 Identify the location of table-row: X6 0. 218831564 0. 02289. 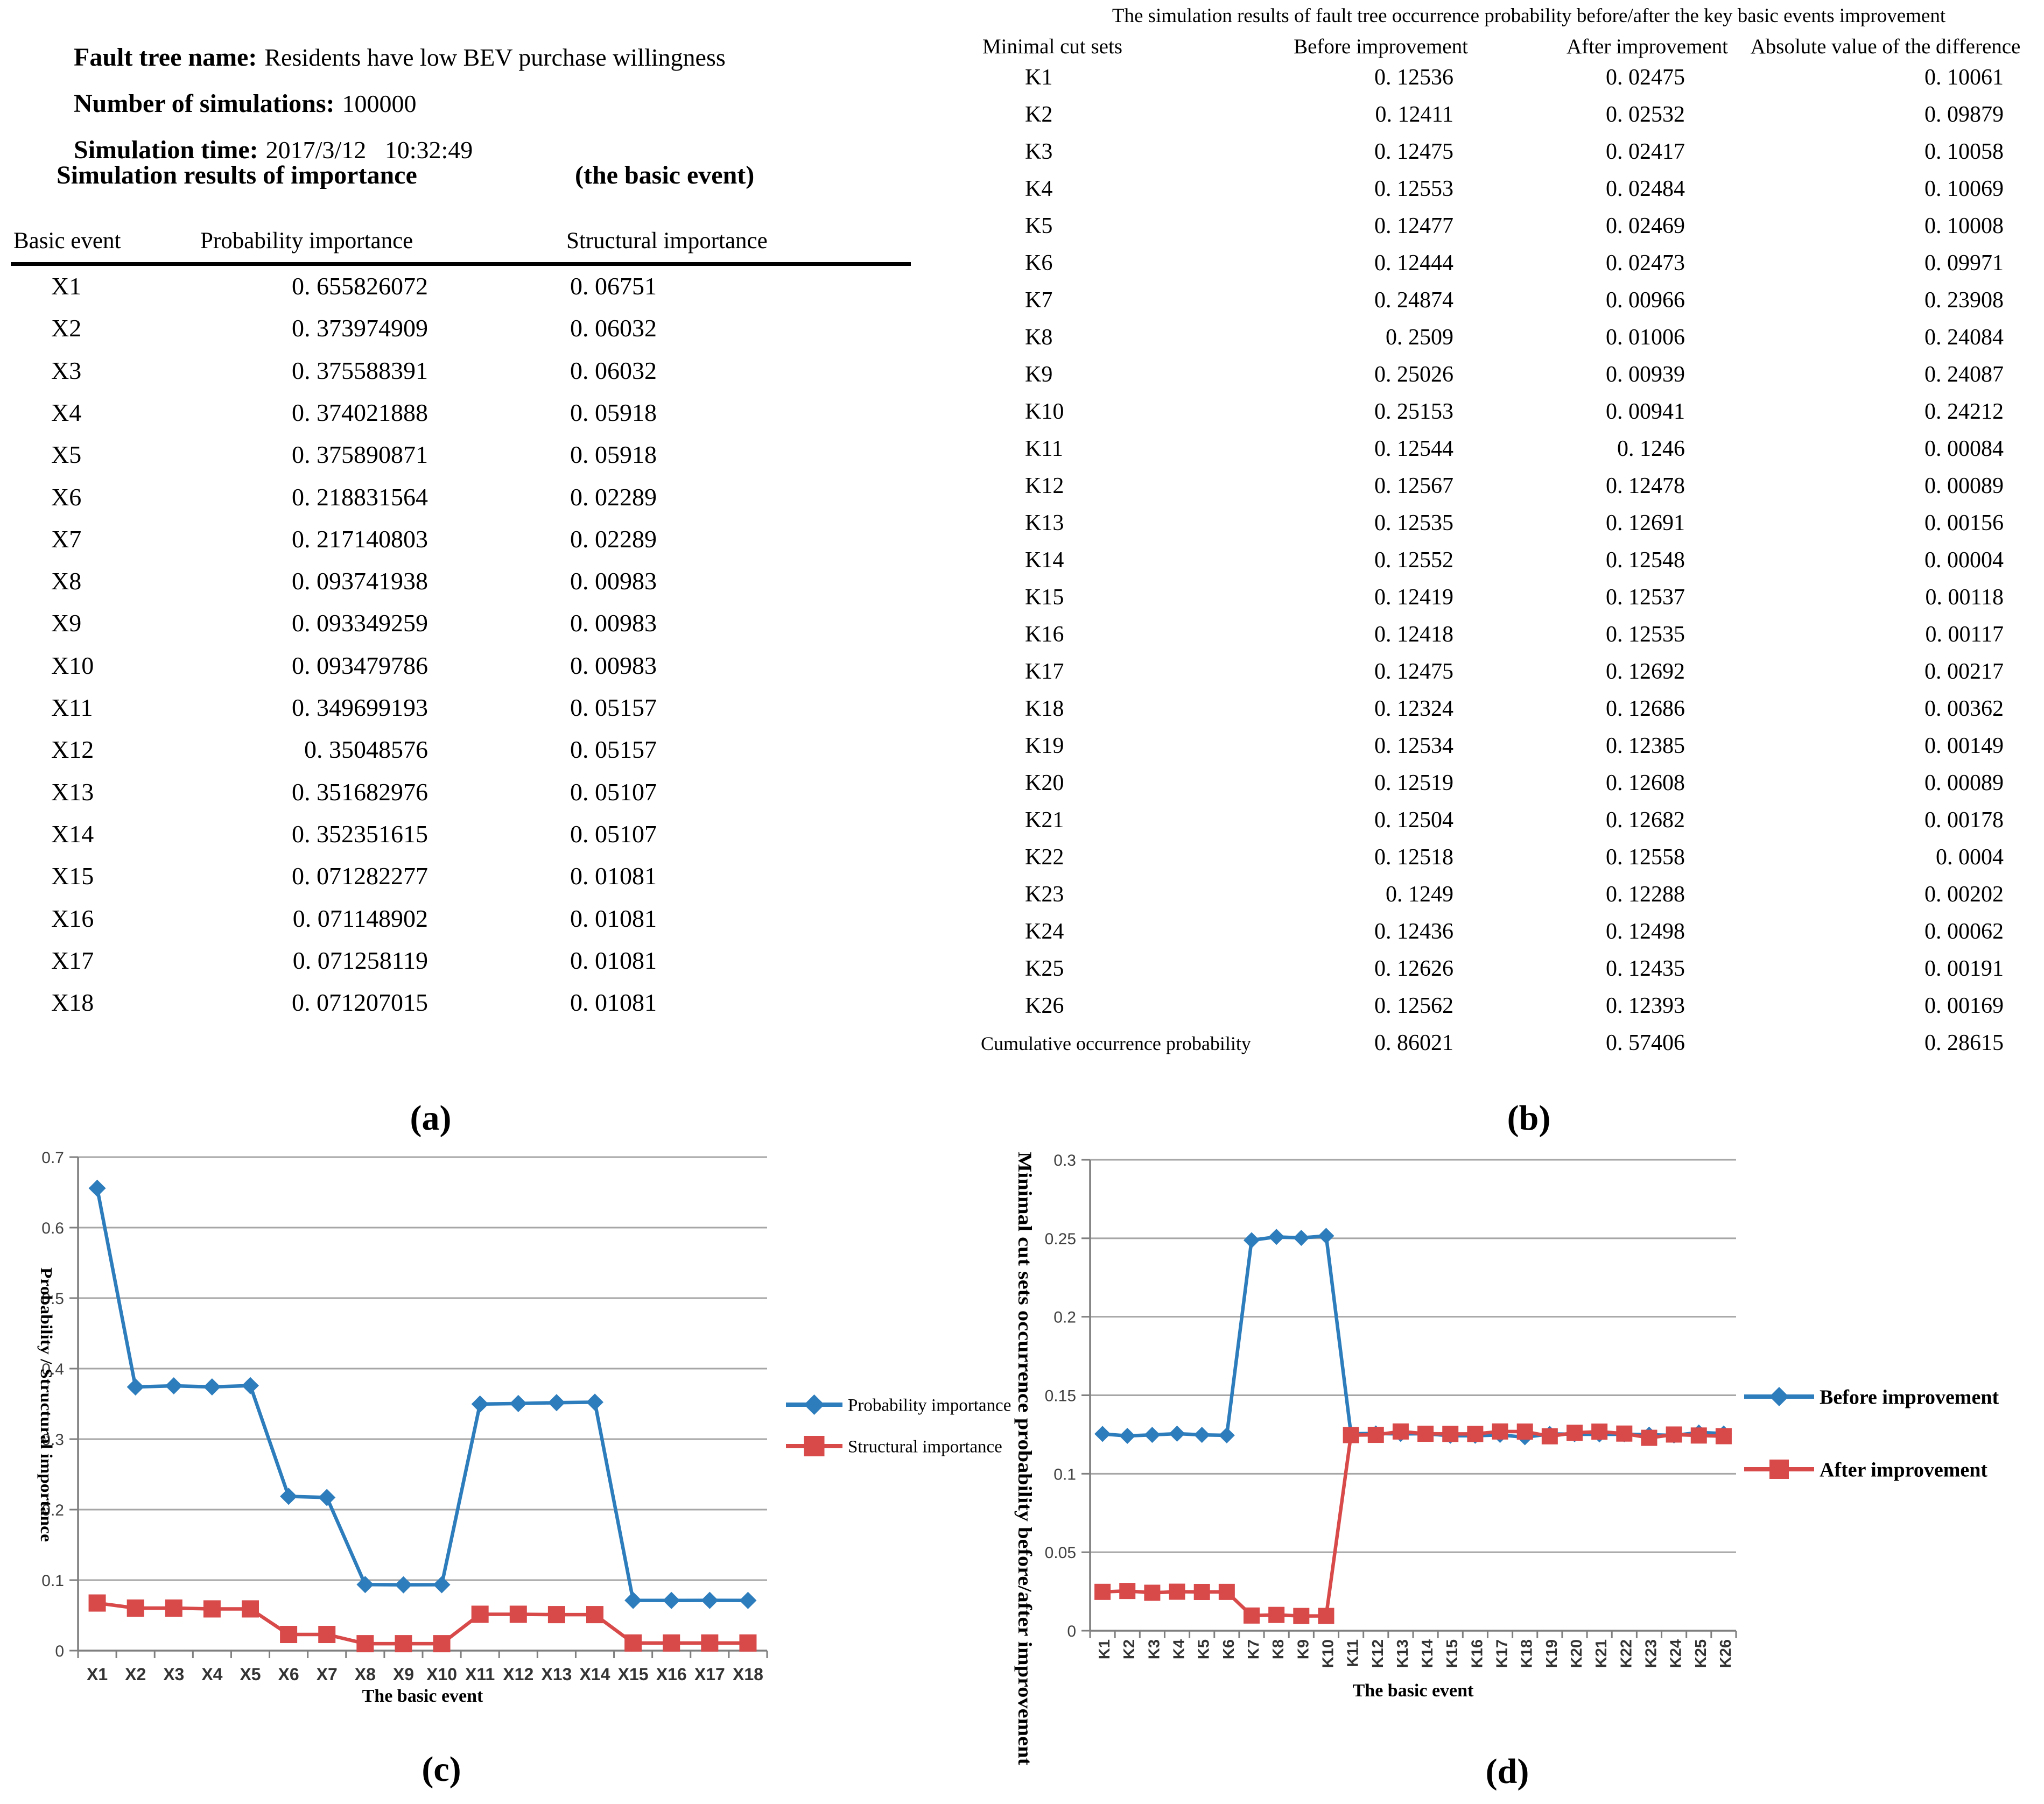
(457, 499).